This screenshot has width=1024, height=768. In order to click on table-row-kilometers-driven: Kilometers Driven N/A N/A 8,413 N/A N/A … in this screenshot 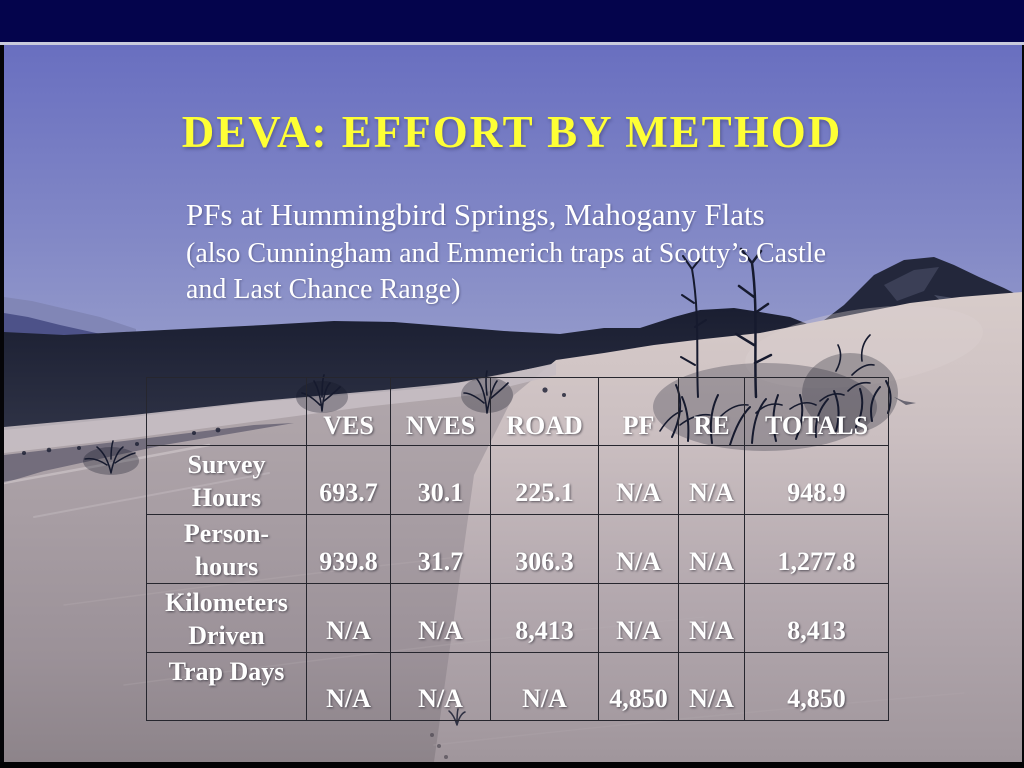, I will do `click(517, 618)`.